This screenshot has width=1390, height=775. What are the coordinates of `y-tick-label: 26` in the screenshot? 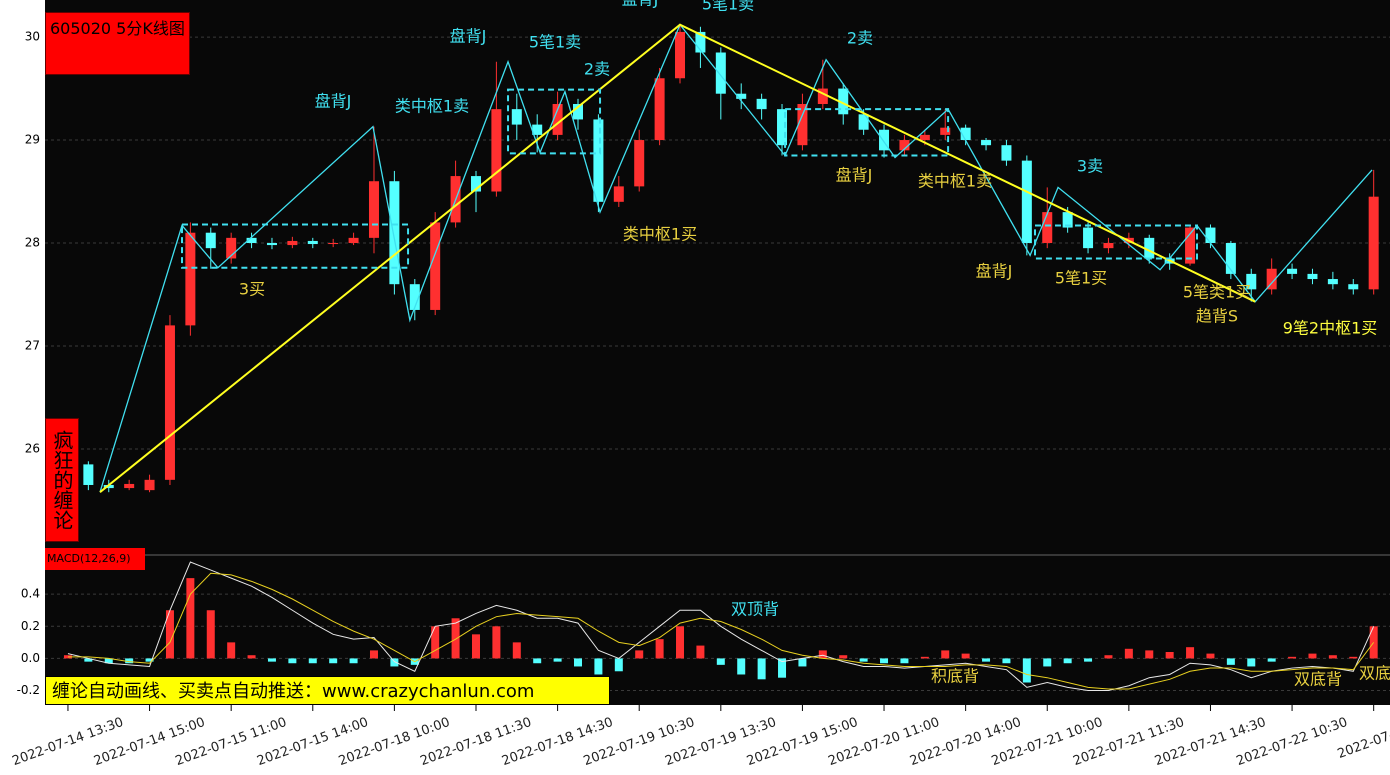 It's located at (32, 448).